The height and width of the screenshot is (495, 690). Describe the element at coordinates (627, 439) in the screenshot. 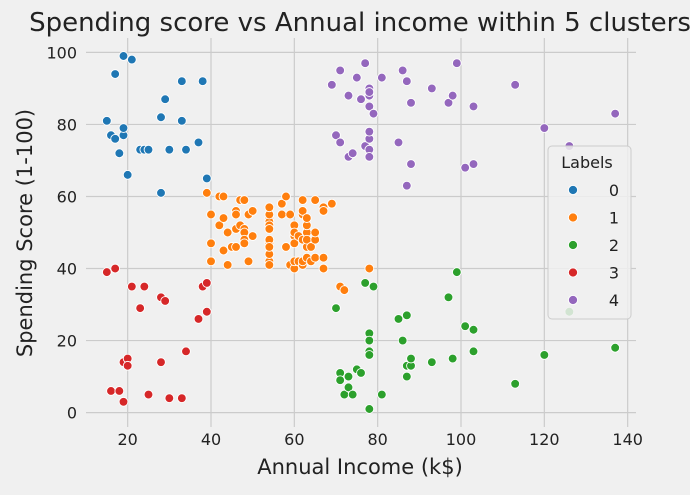

I see `x-tick-label: 140` at that location.